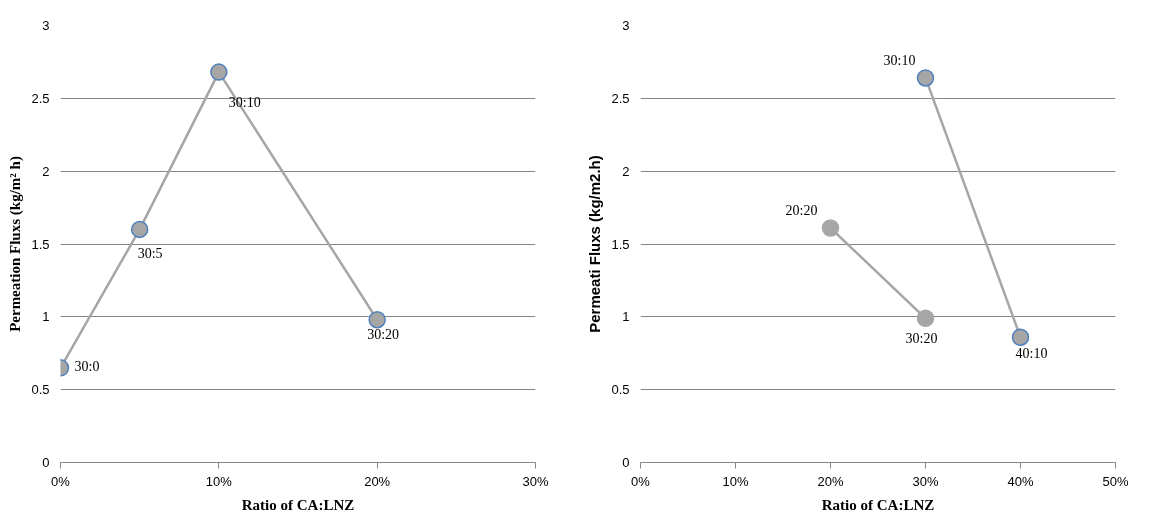 The width and height of the screenshot is (1157, 525). Describe the element at coordinates (16, 244) in the screenshot. I see `y-axis-title: Permeation Fluxs (kg/m² h)` at that location.